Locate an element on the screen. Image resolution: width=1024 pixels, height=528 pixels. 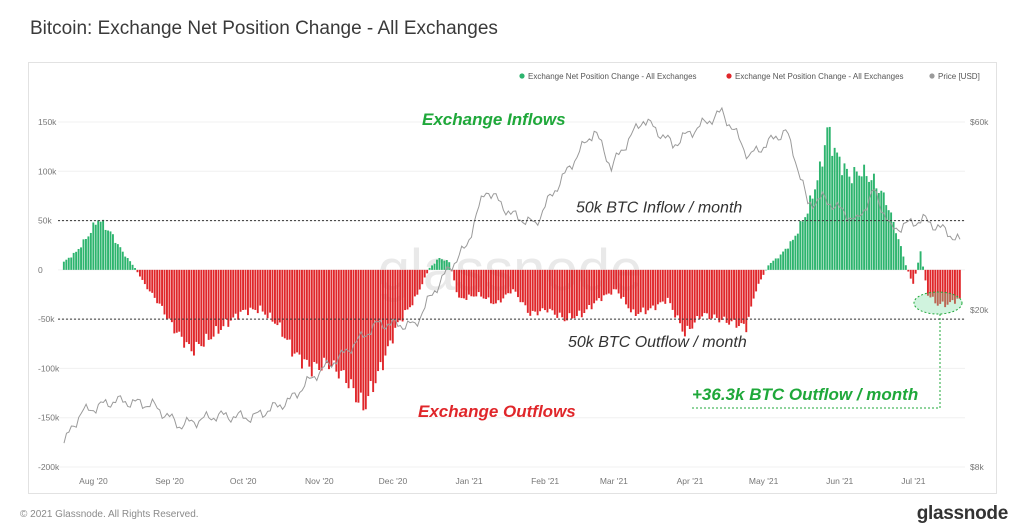
brand-logo-text: glassnode is located at coordinates (962, 513).